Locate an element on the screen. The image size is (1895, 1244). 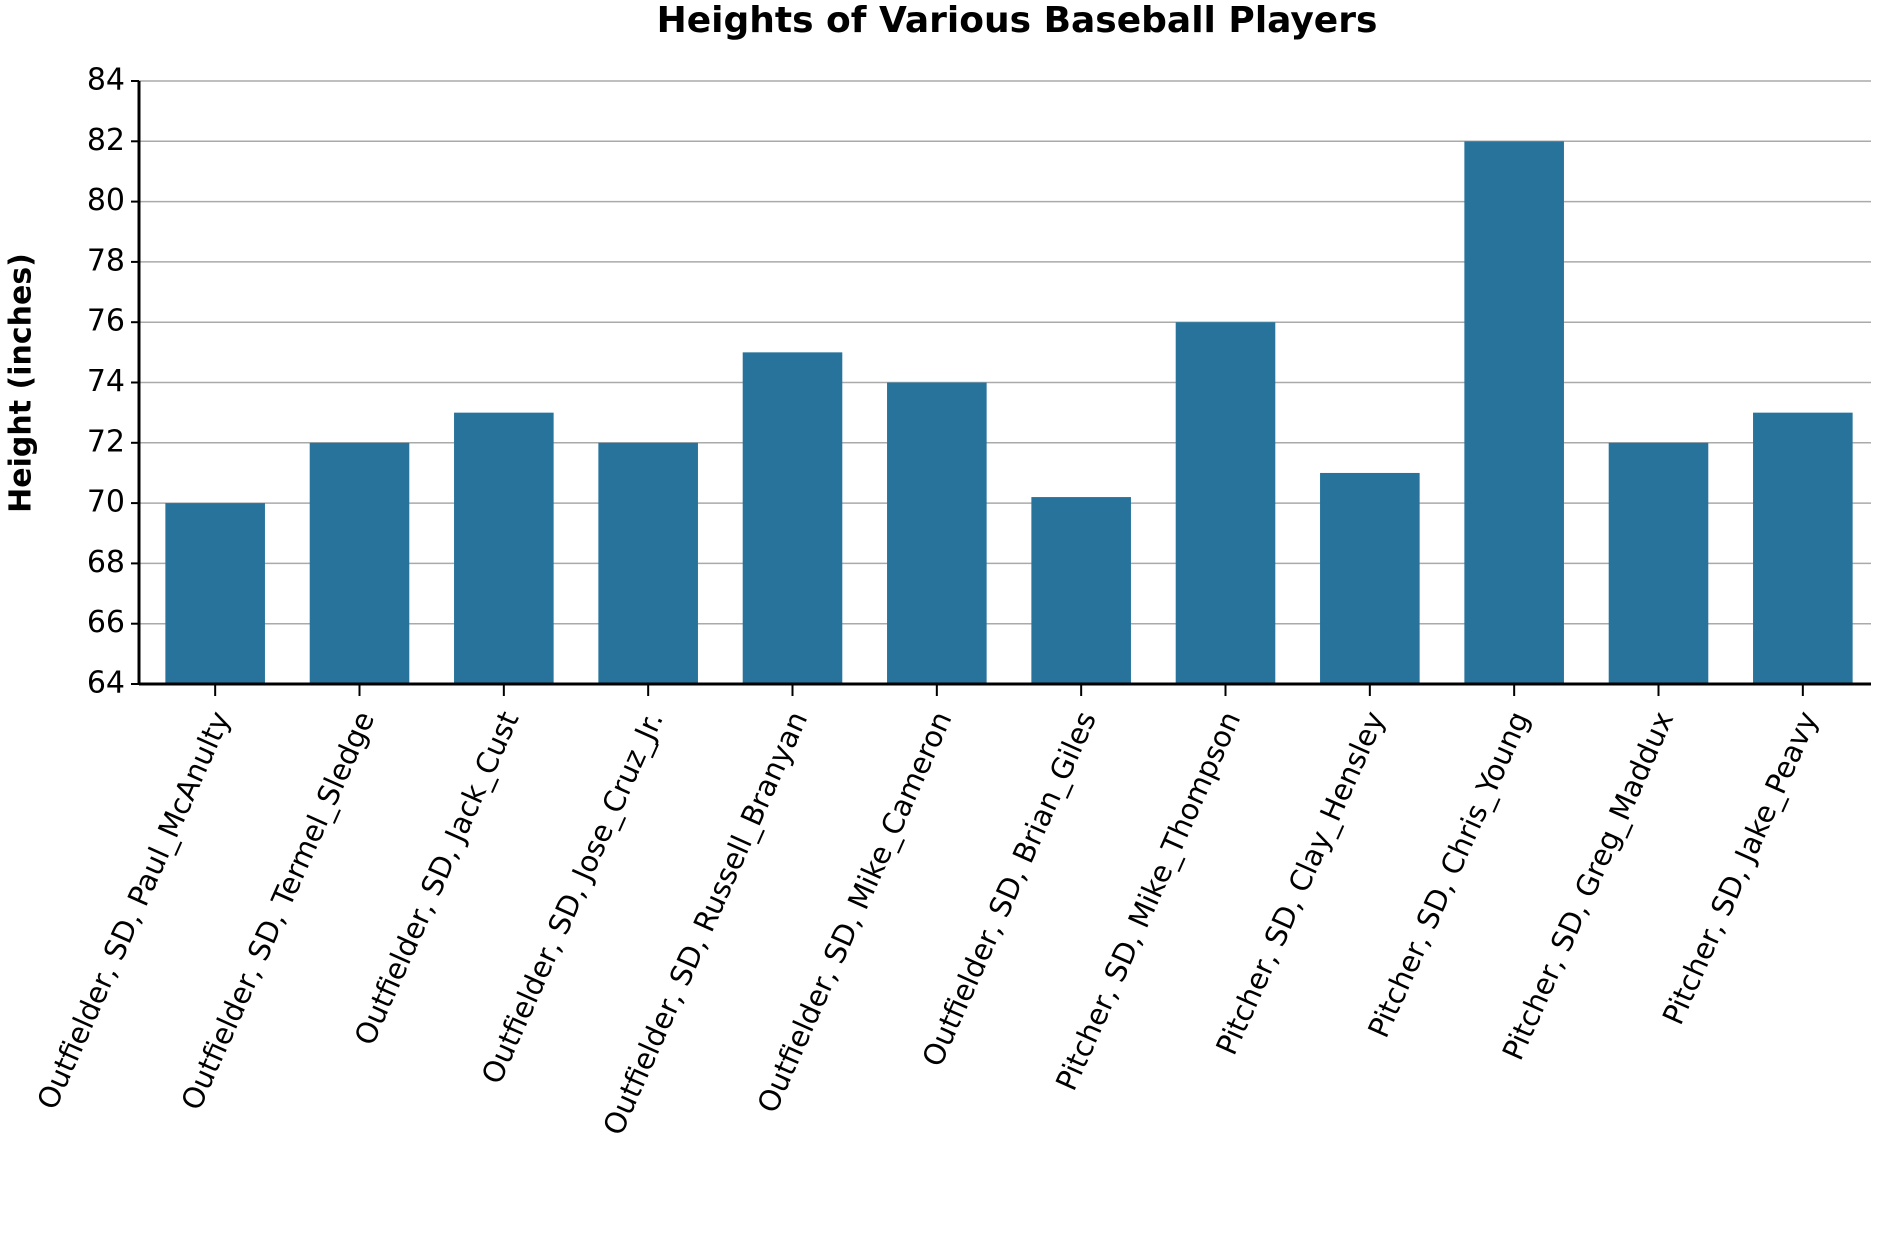
x-tick-label: Pitcher, SD, Chris_Young is located at coordinates (1448, 874).